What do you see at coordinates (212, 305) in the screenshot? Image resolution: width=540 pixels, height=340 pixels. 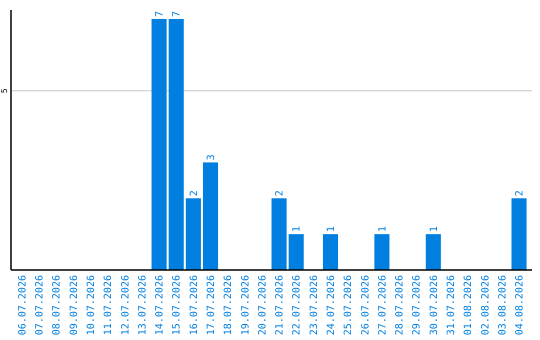 I see `x-tick-label: 17.07.2026` at bounding box center [212, 305].